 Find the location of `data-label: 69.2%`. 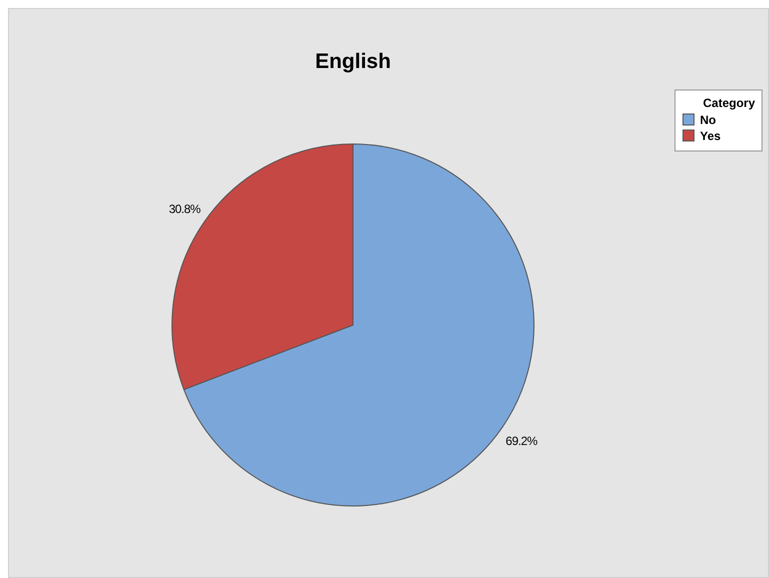

data-label: 69.2% is located at coordinates (522, 441).